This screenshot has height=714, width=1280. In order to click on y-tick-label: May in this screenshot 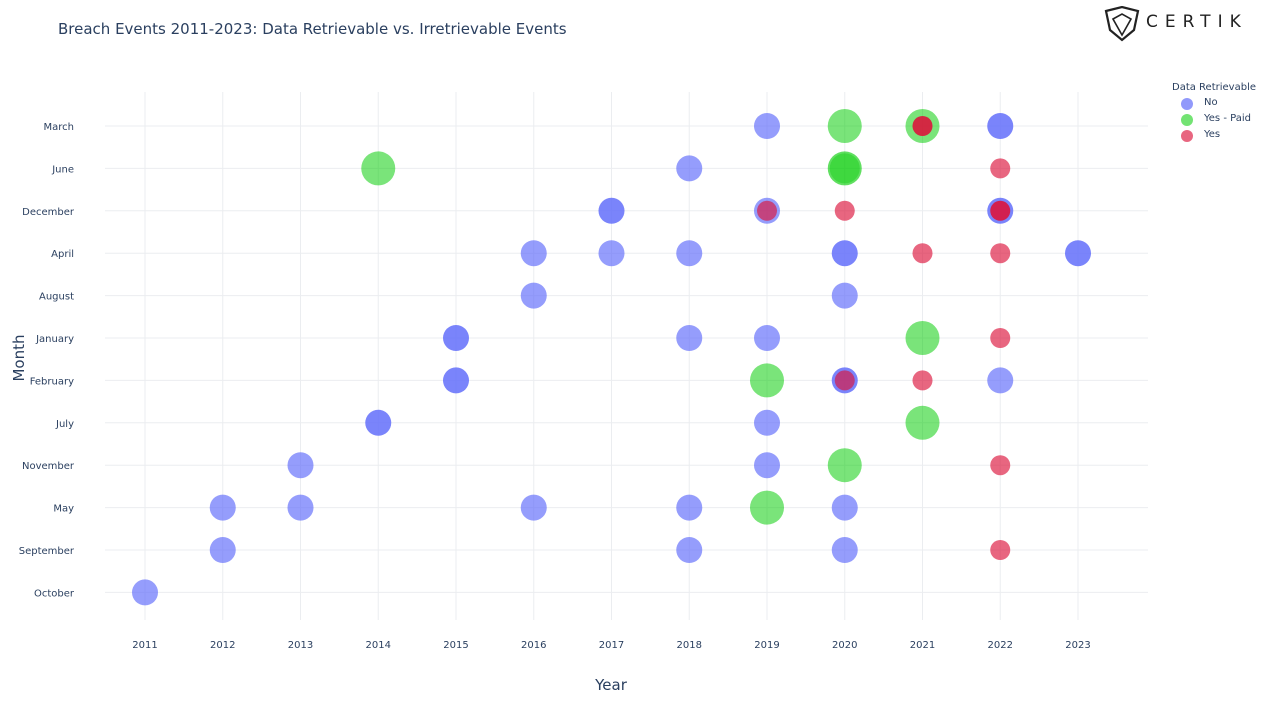, I will do `click(63, 509)`.